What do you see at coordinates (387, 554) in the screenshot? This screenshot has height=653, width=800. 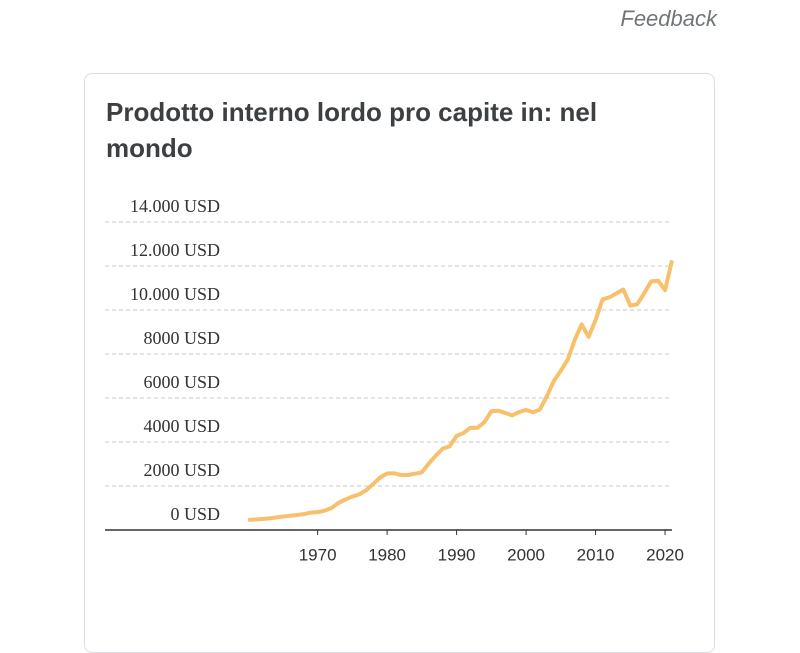 I see `x-tick-label: 1980` at bounding box center [387, 554].